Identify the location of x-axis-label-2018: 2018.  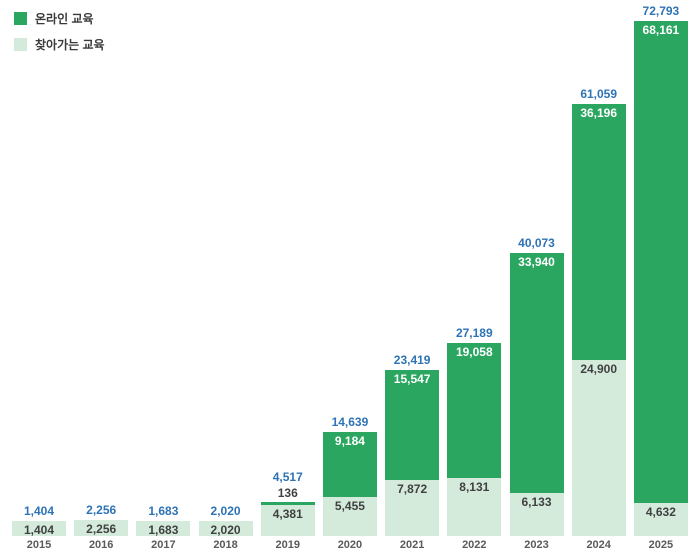
(225, 545).